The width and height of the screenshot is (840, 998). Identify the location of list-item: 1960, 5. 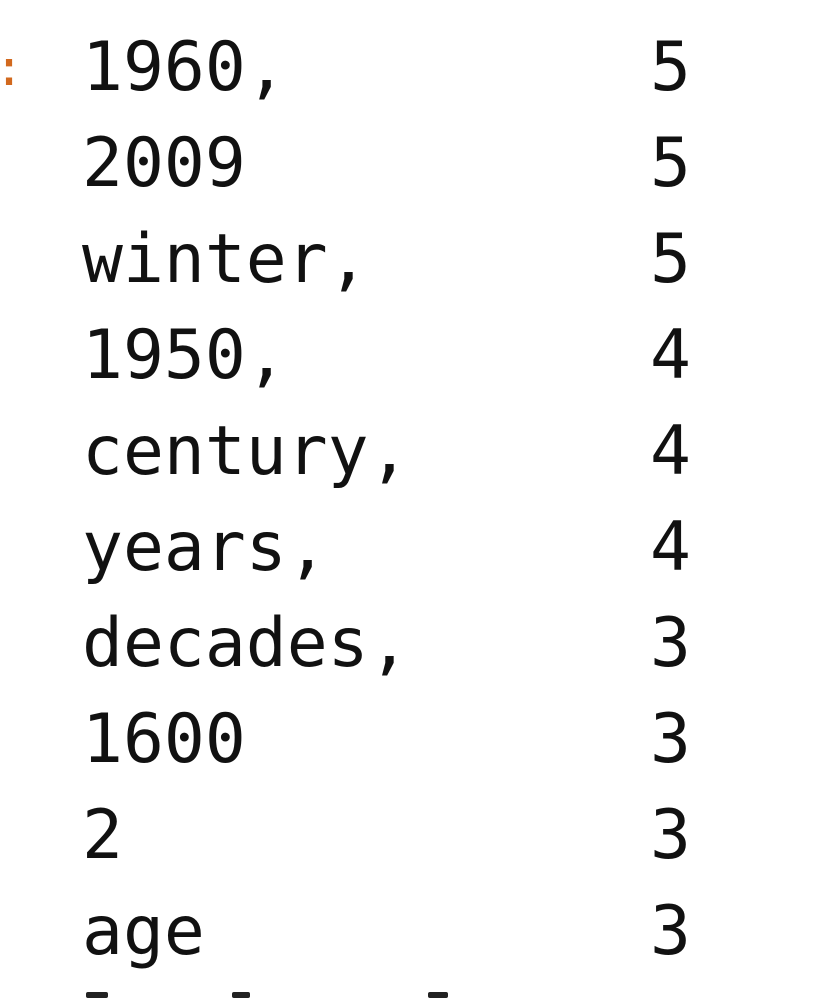
(420, 68).